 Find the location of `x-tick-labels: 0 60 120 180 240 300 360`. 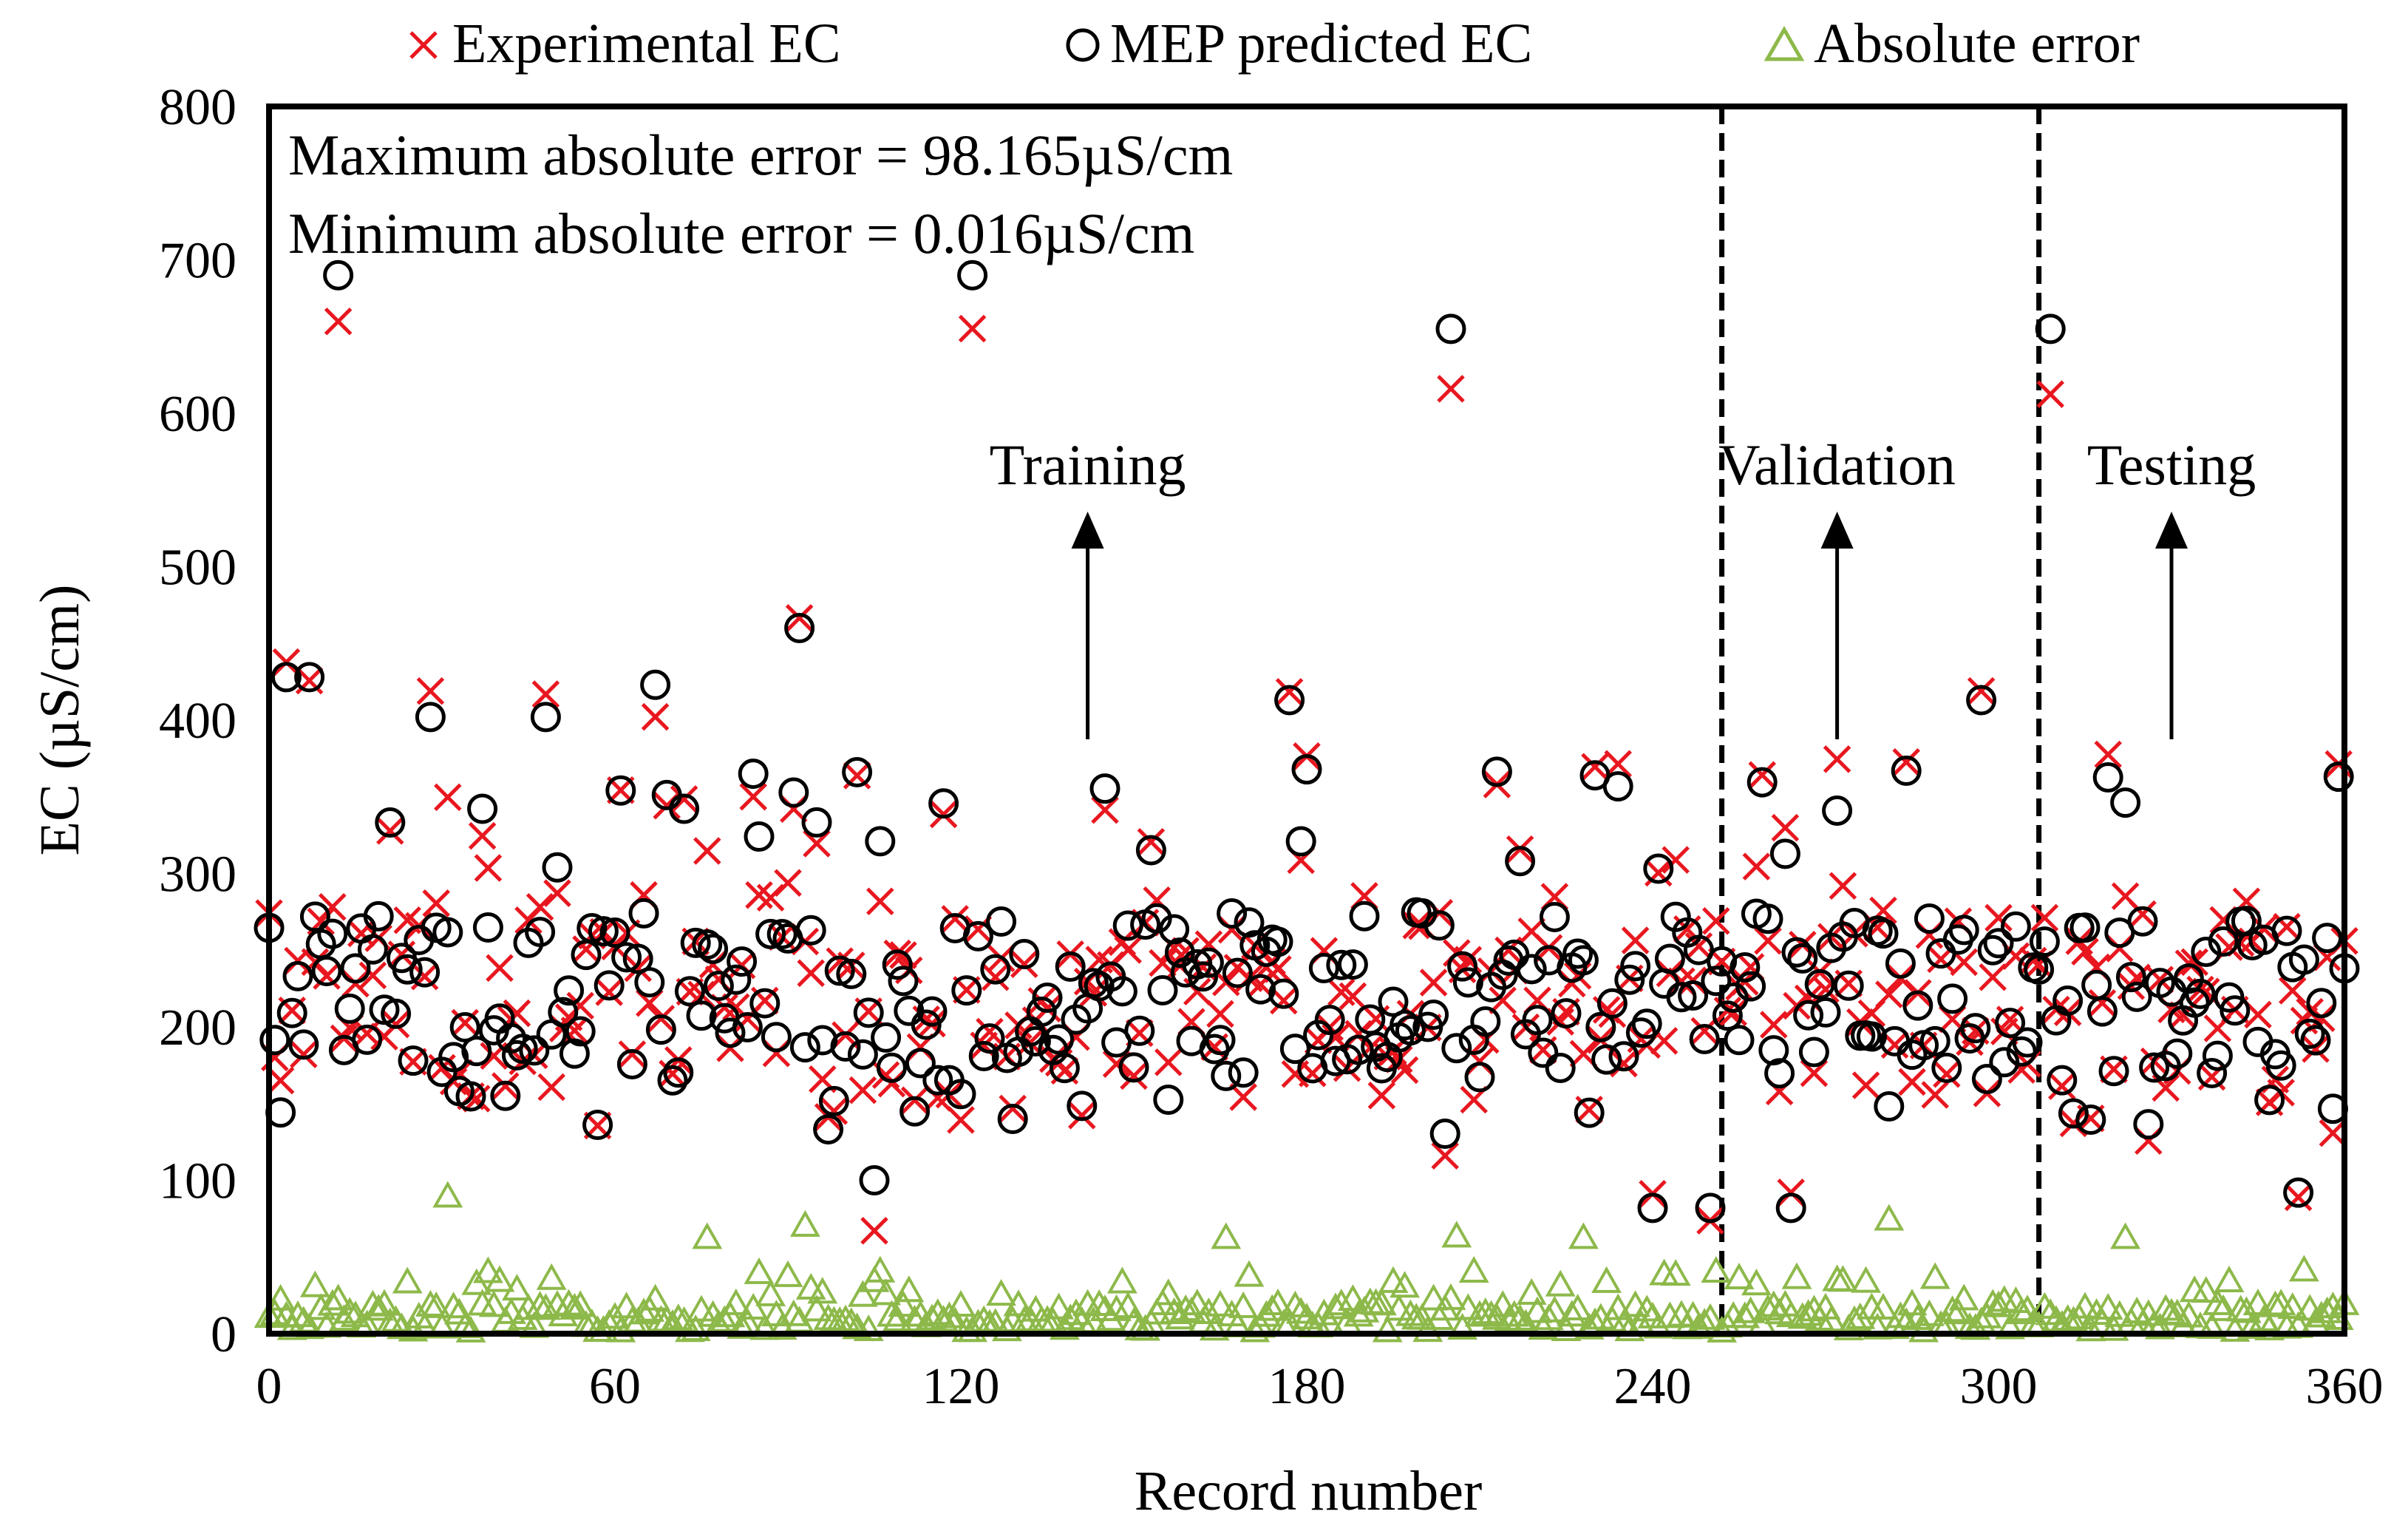

x-tick-labels: 0 60 120 180 240 300 360 is located at coordinates (1320, 1387).